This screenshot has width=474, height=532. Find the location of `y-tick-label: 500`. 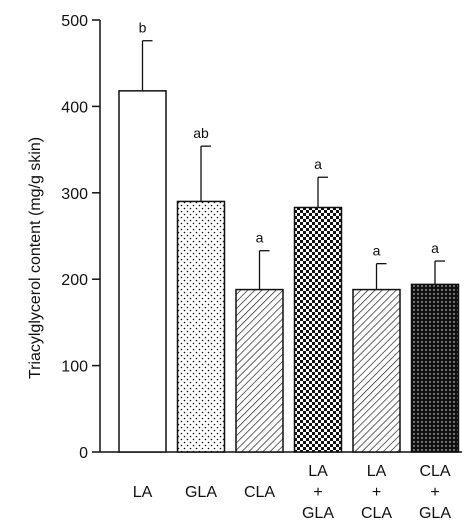

y-tick-label: 500 is located at coordinates (74, 21).